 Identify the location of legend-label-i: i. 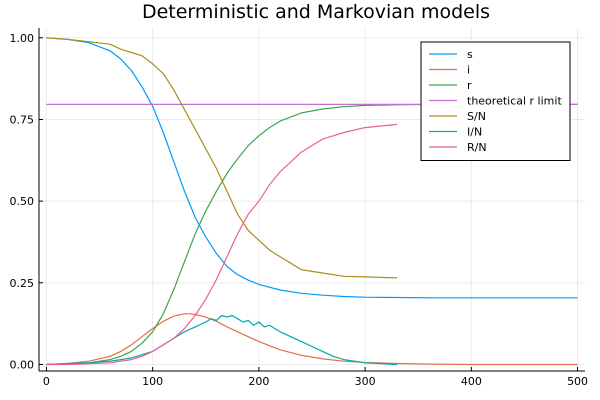
(468, 70).